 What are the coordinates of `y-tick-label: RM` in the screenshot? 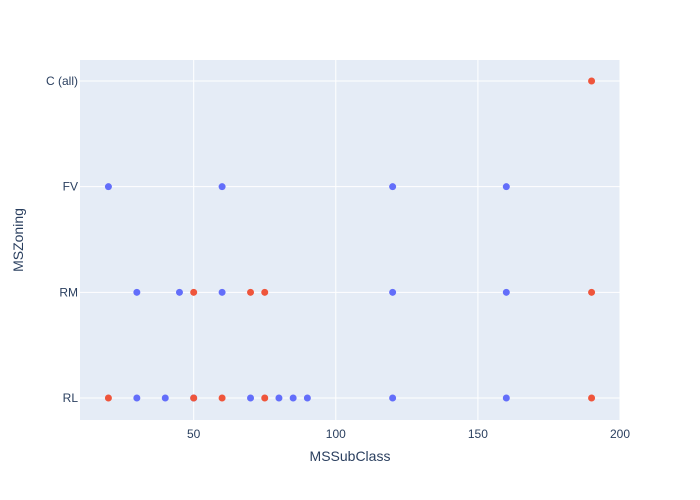 It's located at (68, 292).